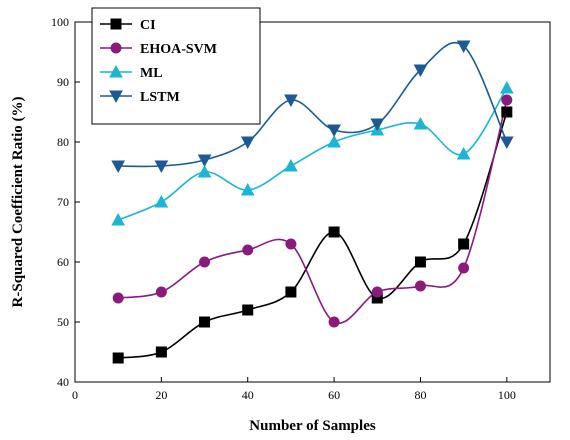  What do you see at coordinates (63, 382) in the screenshot?
I see `y-tick-label: 40` at bounding box center [63, 382].